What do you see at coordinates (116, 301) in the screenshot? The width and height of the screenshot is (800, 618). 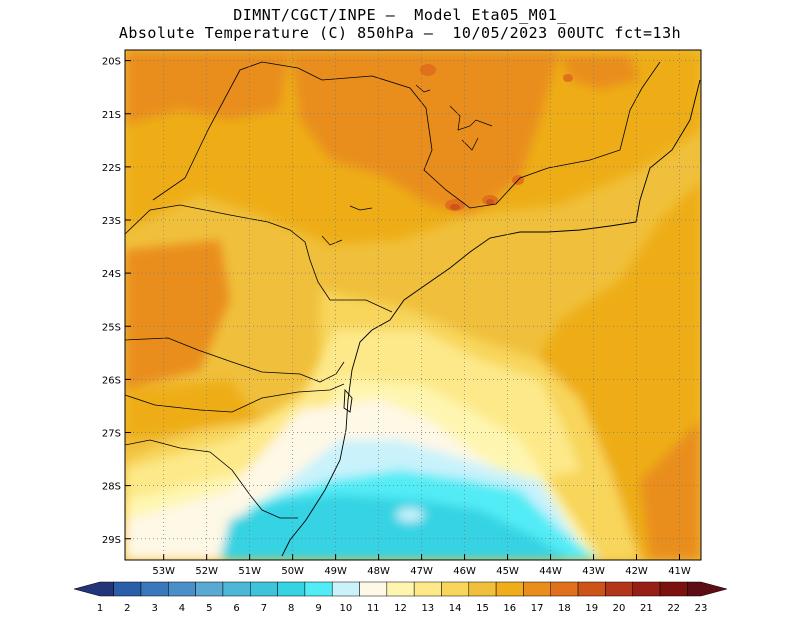 I see `latitude-axis: 20S 21S 22S 23S 24S 25S 26S 27S 28S 29S` at bounding box center [116, 301].